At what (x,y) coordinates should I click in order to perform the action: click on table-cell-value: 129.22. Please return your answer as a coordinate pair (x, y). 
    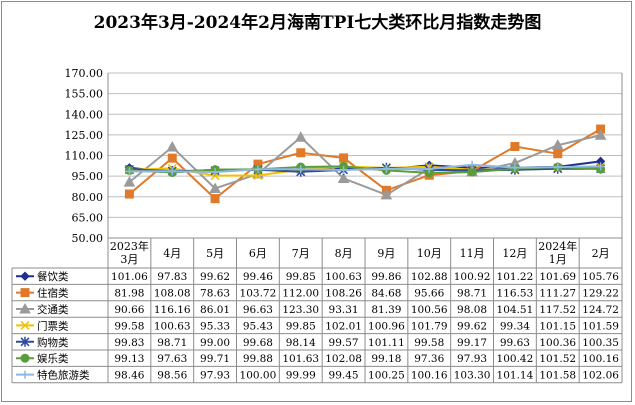
    Looking at the image, I should click on (600, 294).